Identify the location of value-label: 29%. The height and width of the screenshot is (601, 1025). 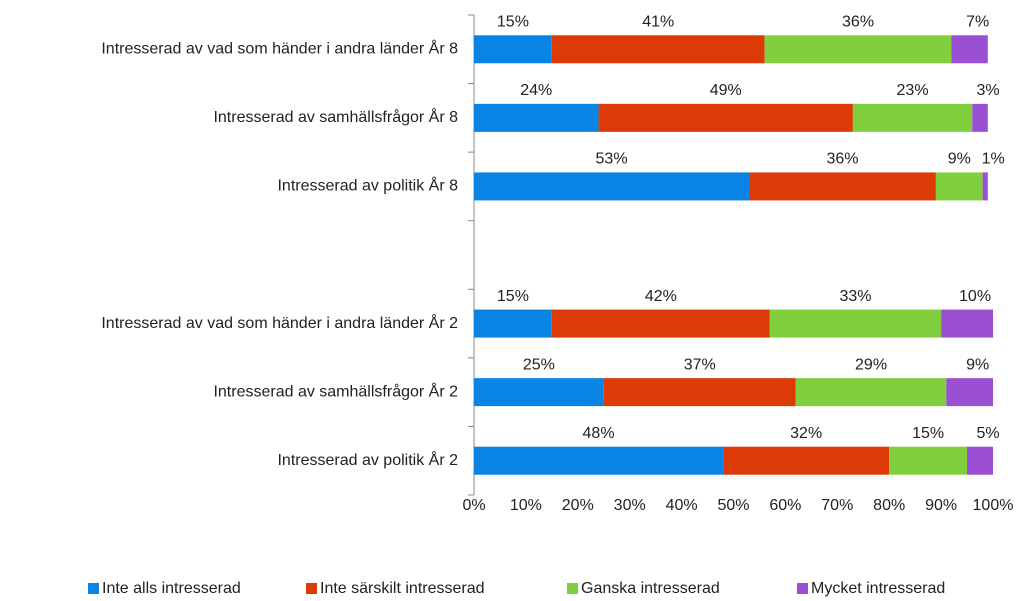
(871, 364).